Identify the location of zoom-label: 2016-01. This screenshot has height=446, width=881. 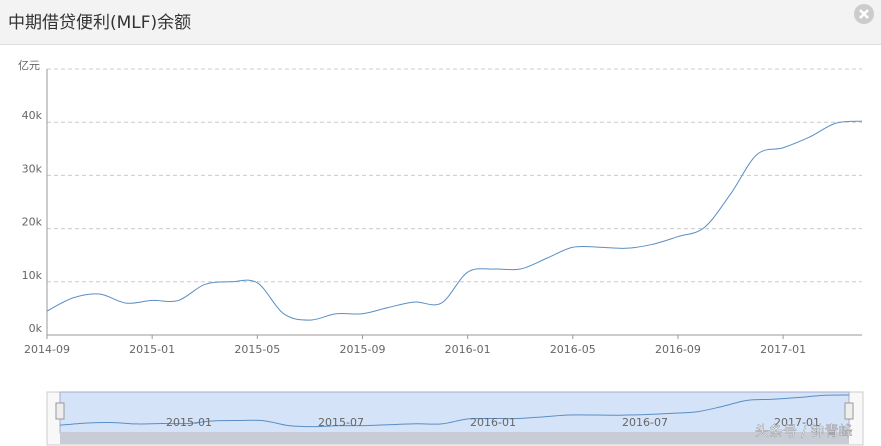
(493, 422).